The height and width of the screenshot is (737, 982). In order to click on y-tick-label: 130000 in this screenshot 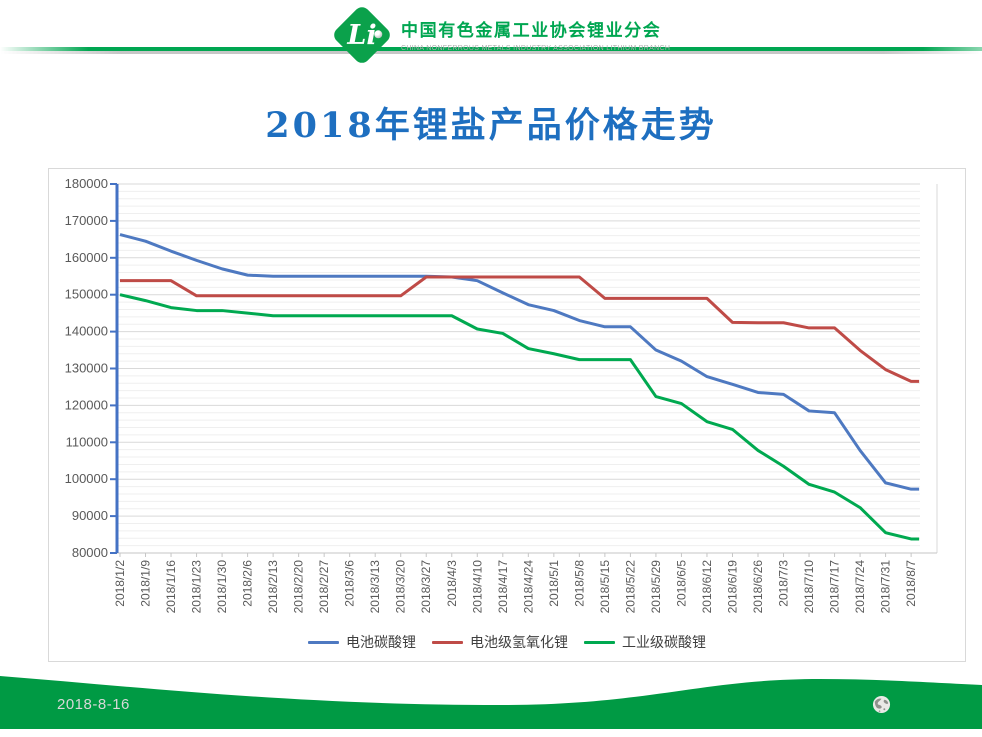, I will do `click(86, 368)`.